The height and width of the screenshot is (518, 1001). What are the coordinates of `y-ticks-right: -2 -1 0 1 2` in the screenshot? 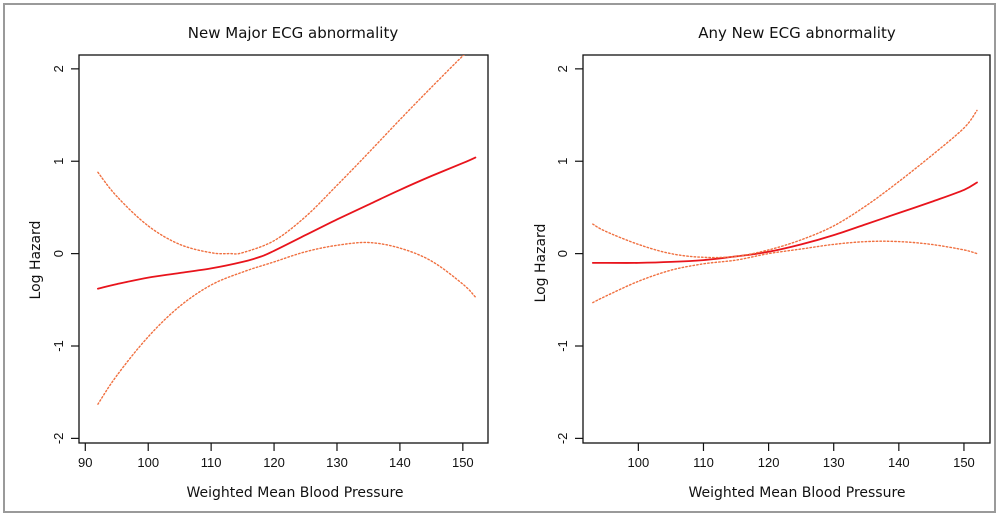 It's located at (569, 254).